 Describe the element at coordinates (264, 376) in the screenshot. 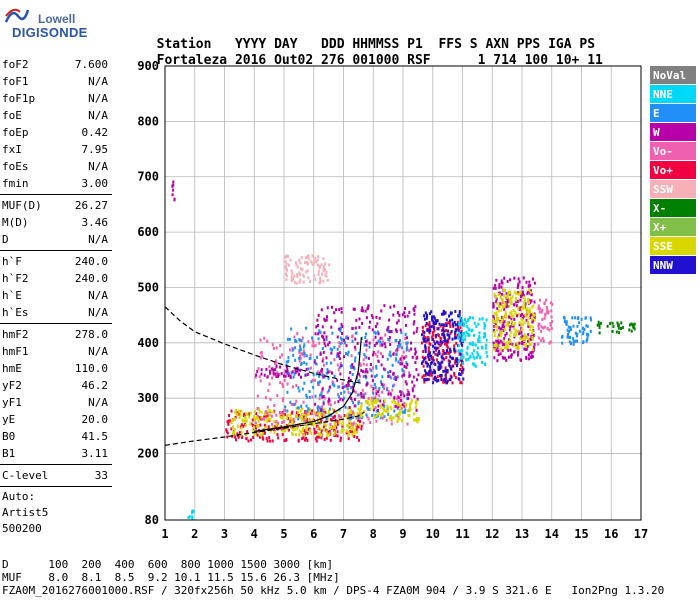

I see `profile-lines` at that location.